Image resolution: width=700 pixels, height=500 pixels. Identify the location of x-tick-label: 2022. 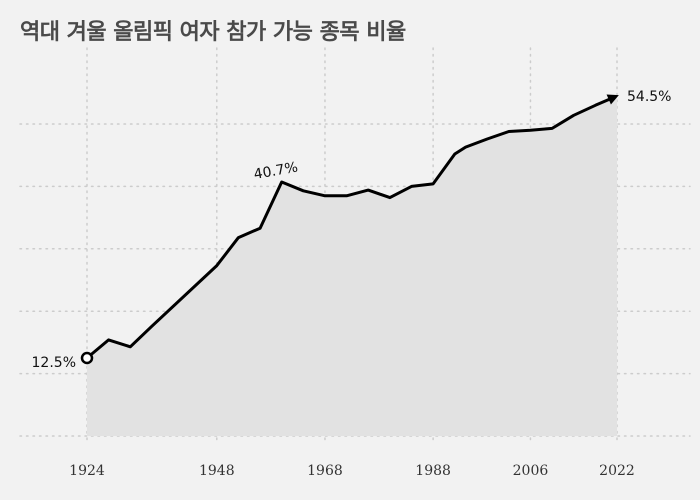
(617, 471).